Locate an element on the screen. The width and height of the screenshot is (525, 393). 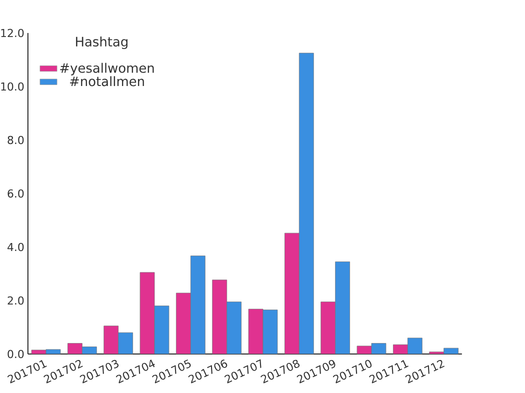
y-tick-label: 2.0 is located at coordinates (16, 300).